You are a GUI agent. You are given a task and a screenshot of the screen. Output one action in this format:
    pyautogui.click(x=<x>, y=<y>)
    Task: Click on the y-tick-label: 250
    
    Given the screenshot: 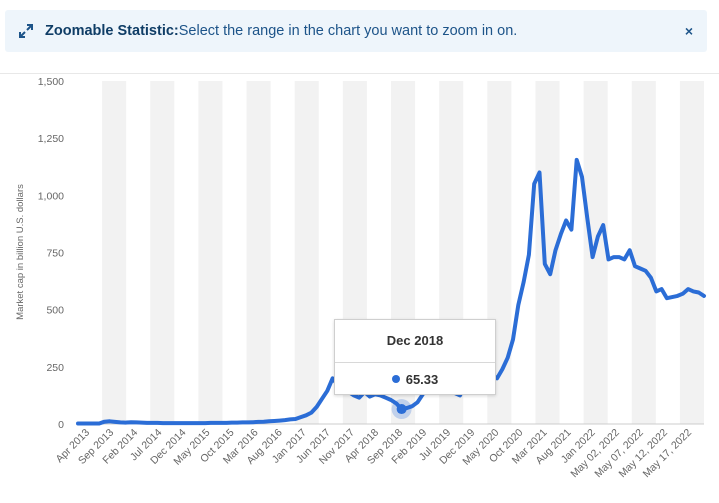 What is the action you would take?
    pyautogui.click(x=55, y=368)
    